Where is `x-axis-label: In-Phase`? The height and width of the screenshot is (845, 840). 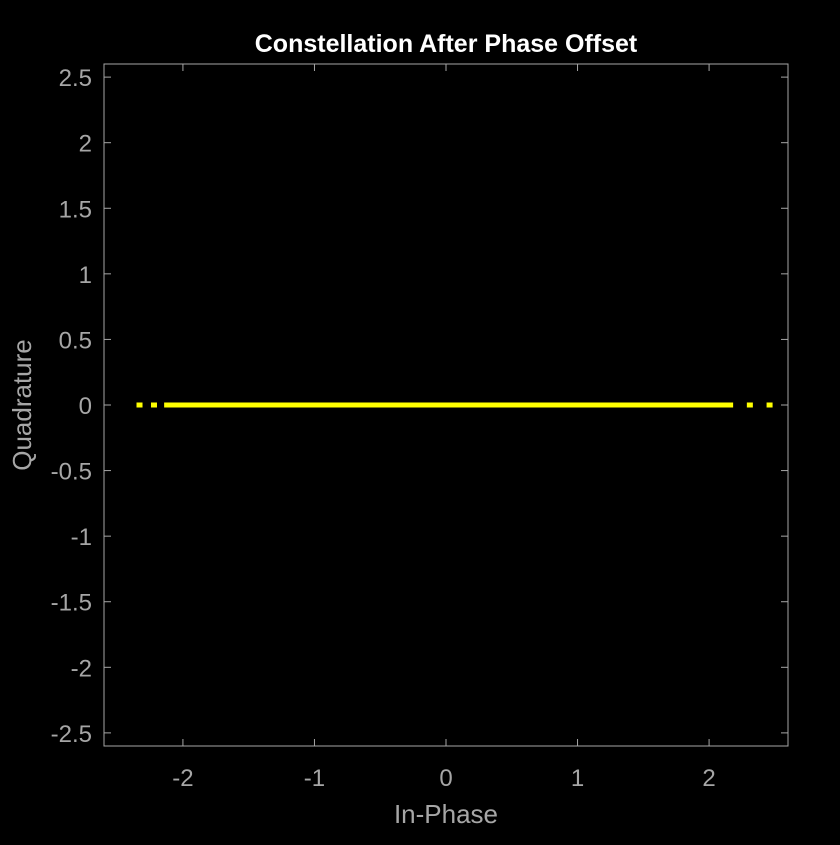 x-axis-label: In-Phase is located at coordinates (446, 814).